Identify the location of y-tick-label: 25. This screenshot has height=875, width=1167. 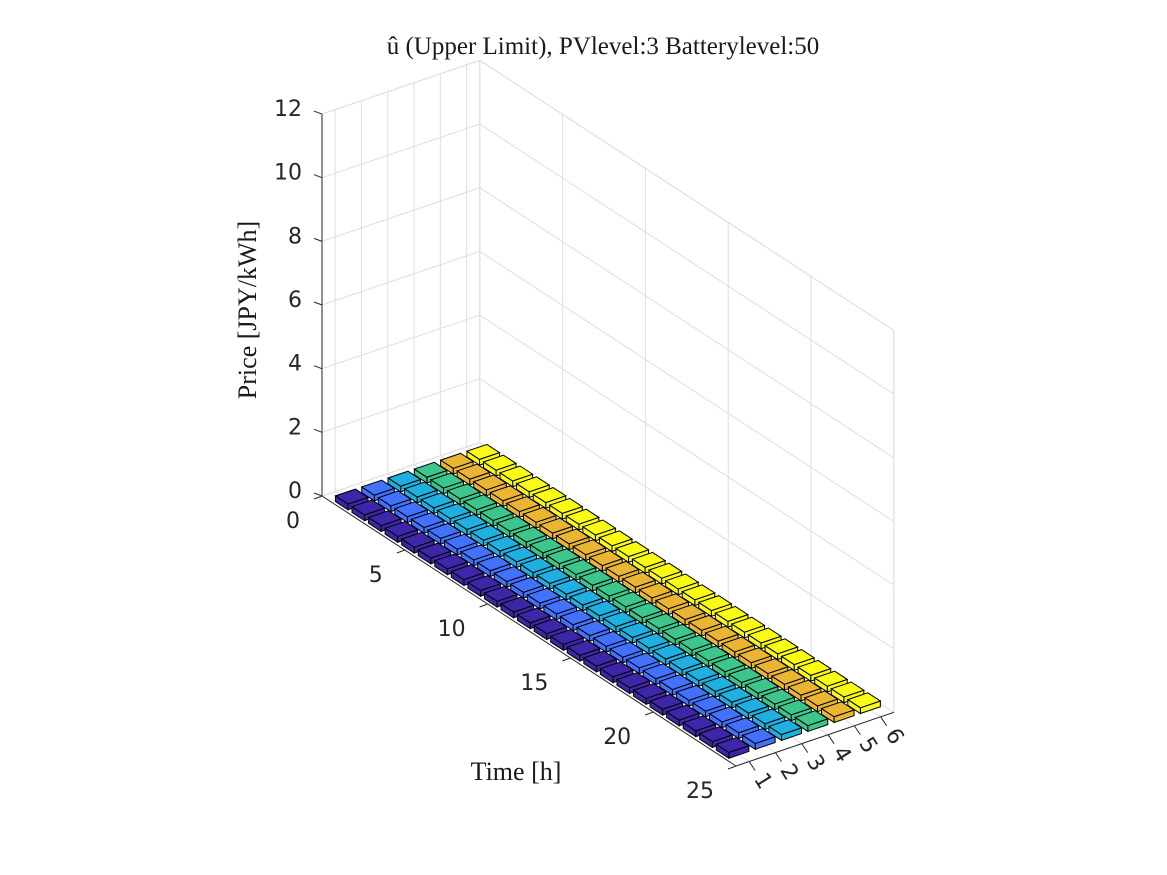
(700, 791).